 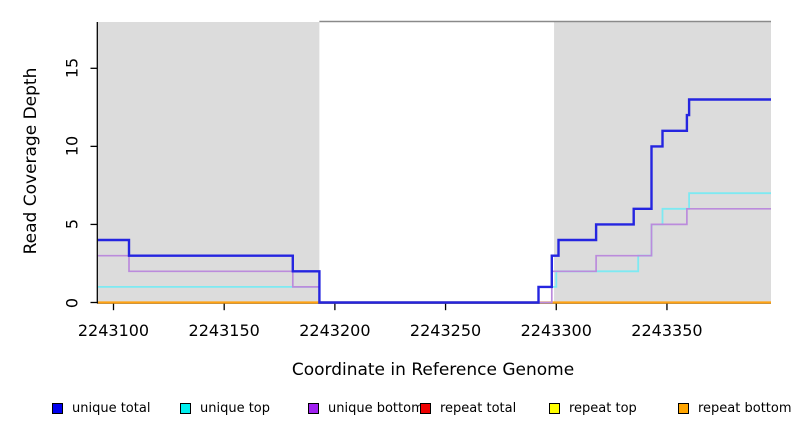 I want to click on x-tick-label: 2243150, so click(x=224, y=330).